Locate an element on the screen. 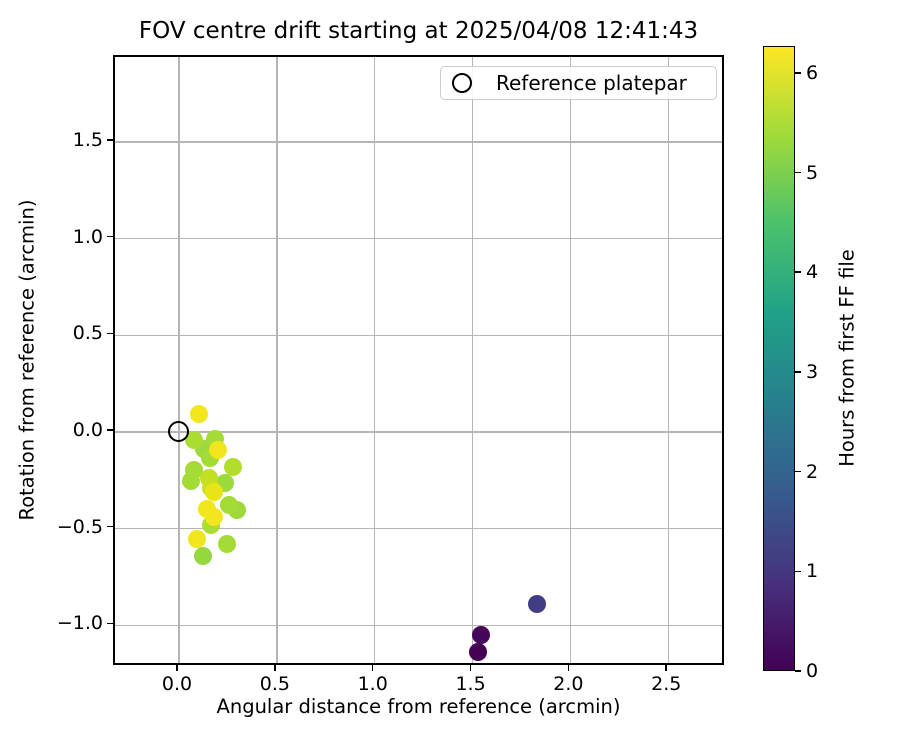 This screenshot has width=900, height=750. x-tick-label: 2.0 is located at coordinates (568, 684).